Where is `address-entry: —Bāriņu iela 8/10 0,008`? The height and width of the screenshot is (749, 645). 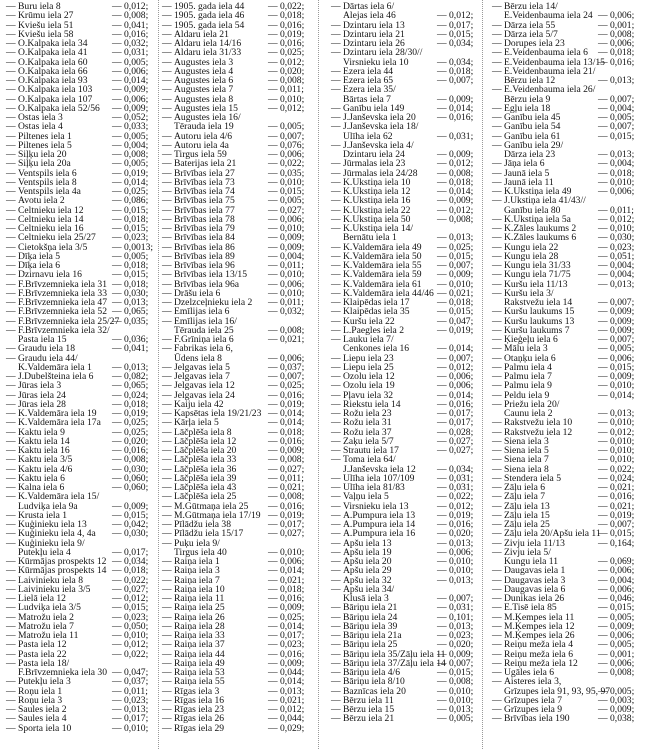
address-entry: —Bāriņu iela 8/10 0,008 is located at coordinates (407, 682).